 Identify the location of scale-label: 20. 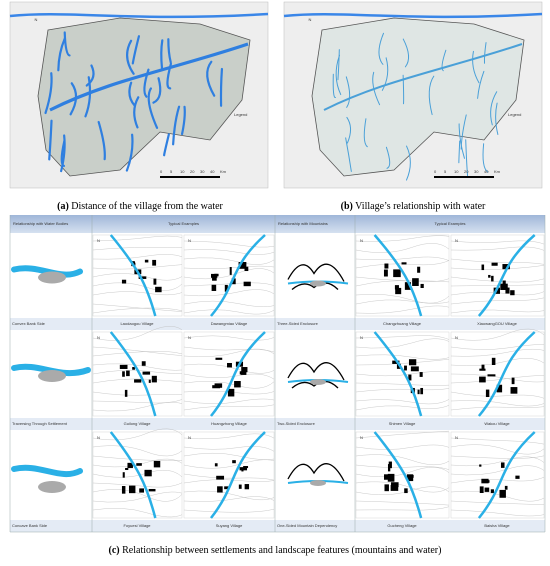
(192, 171).